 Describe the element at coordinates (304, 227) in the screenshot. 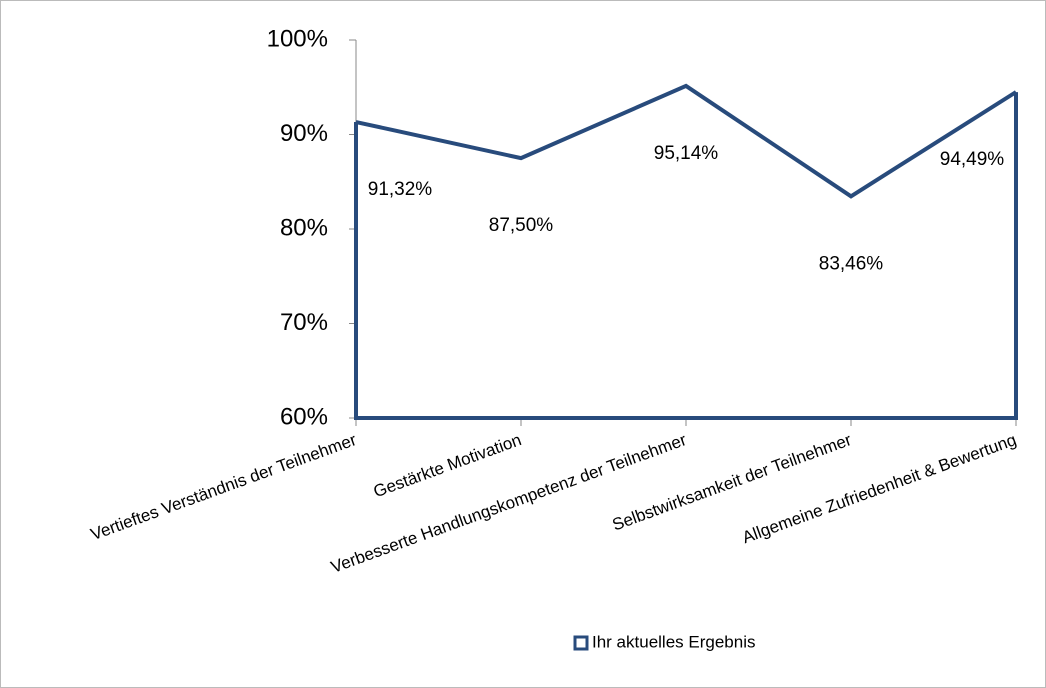

I see `y-tick-label: 80%` at that location.